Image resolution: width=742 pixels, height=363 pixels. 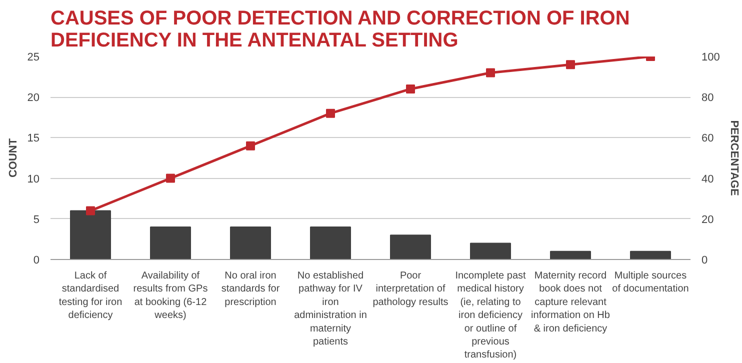 What do you see at coordinates (708, 220) in the screenshot?
I see `y2-tick-label: 20` at bounding box center [708, 220].